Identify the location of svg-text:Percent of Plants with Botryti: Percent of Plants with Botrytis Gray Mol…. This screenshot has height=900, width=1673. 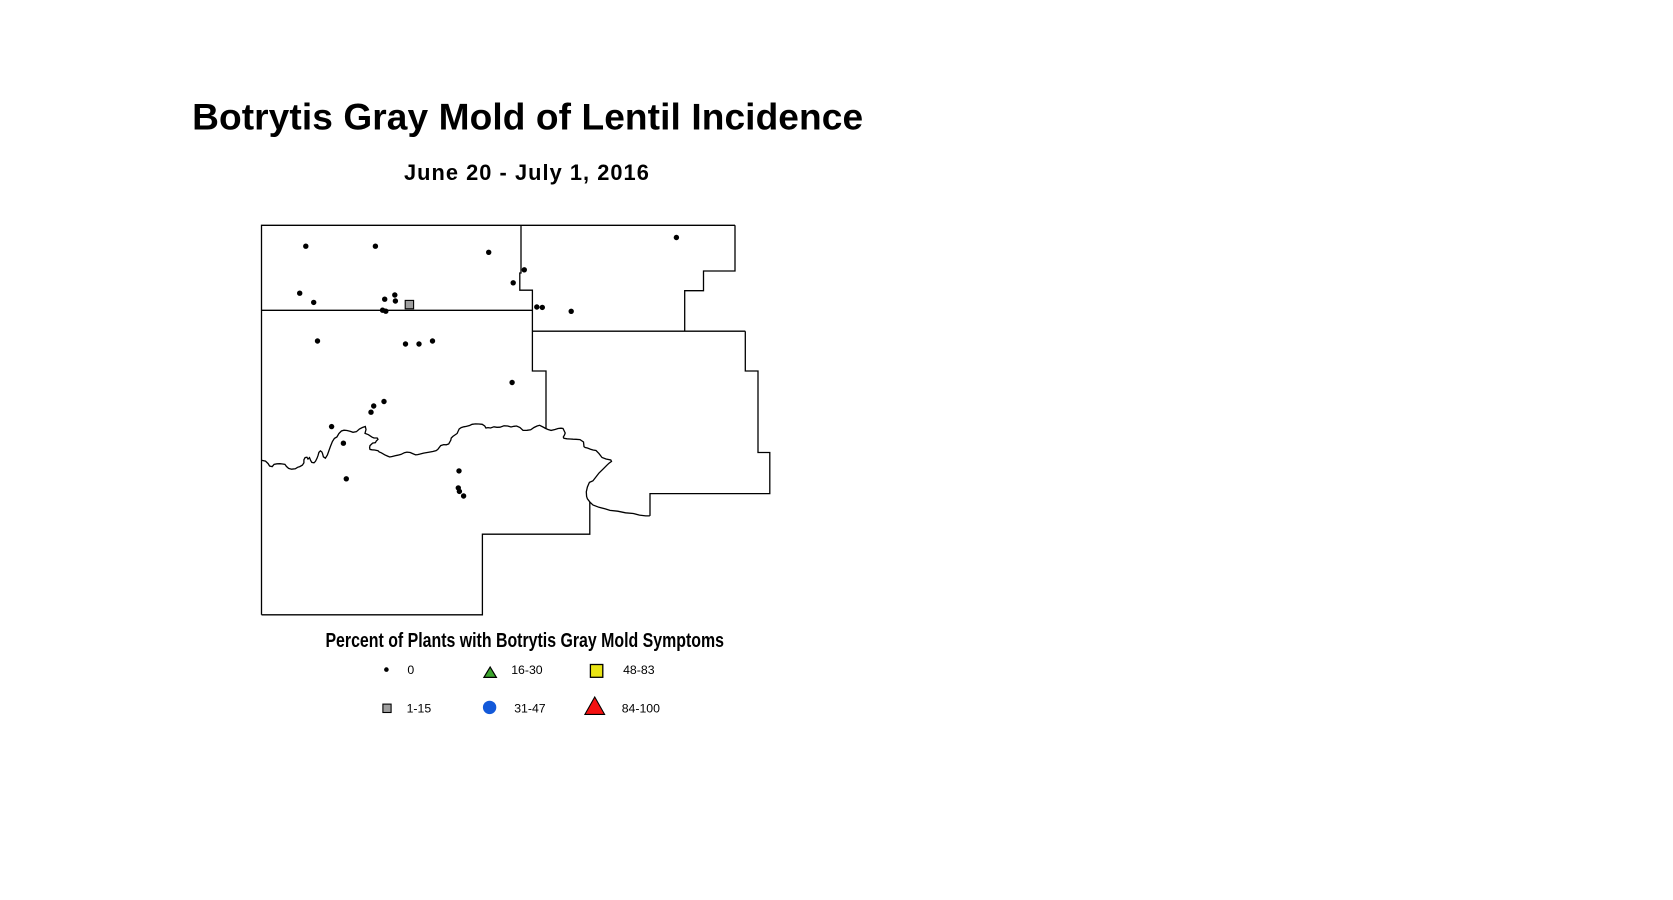
(524, 641).